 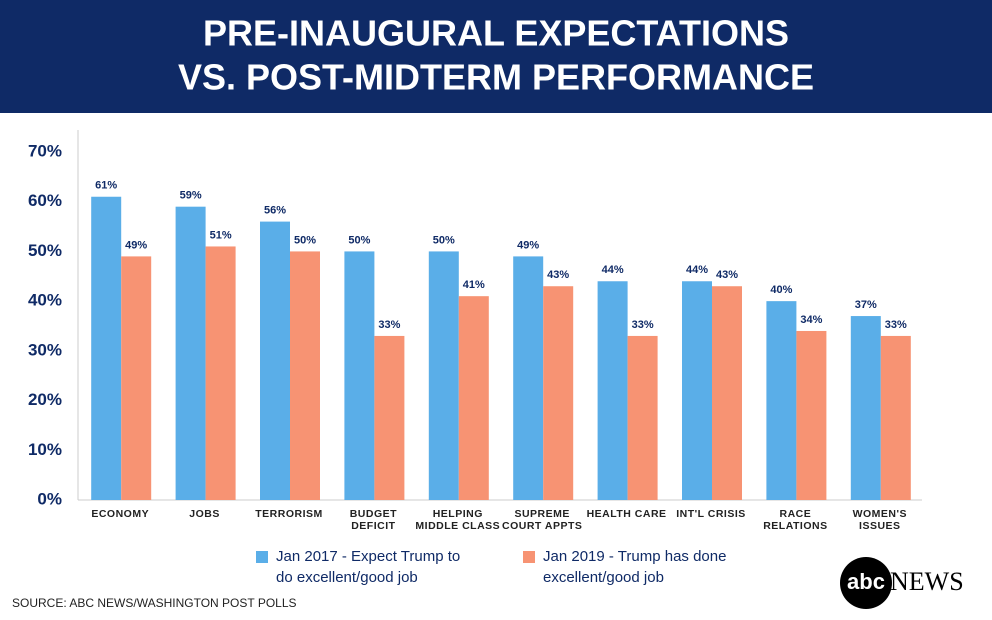 I want to click on x-tick-label: JOBS, so click(x=204, y=514).